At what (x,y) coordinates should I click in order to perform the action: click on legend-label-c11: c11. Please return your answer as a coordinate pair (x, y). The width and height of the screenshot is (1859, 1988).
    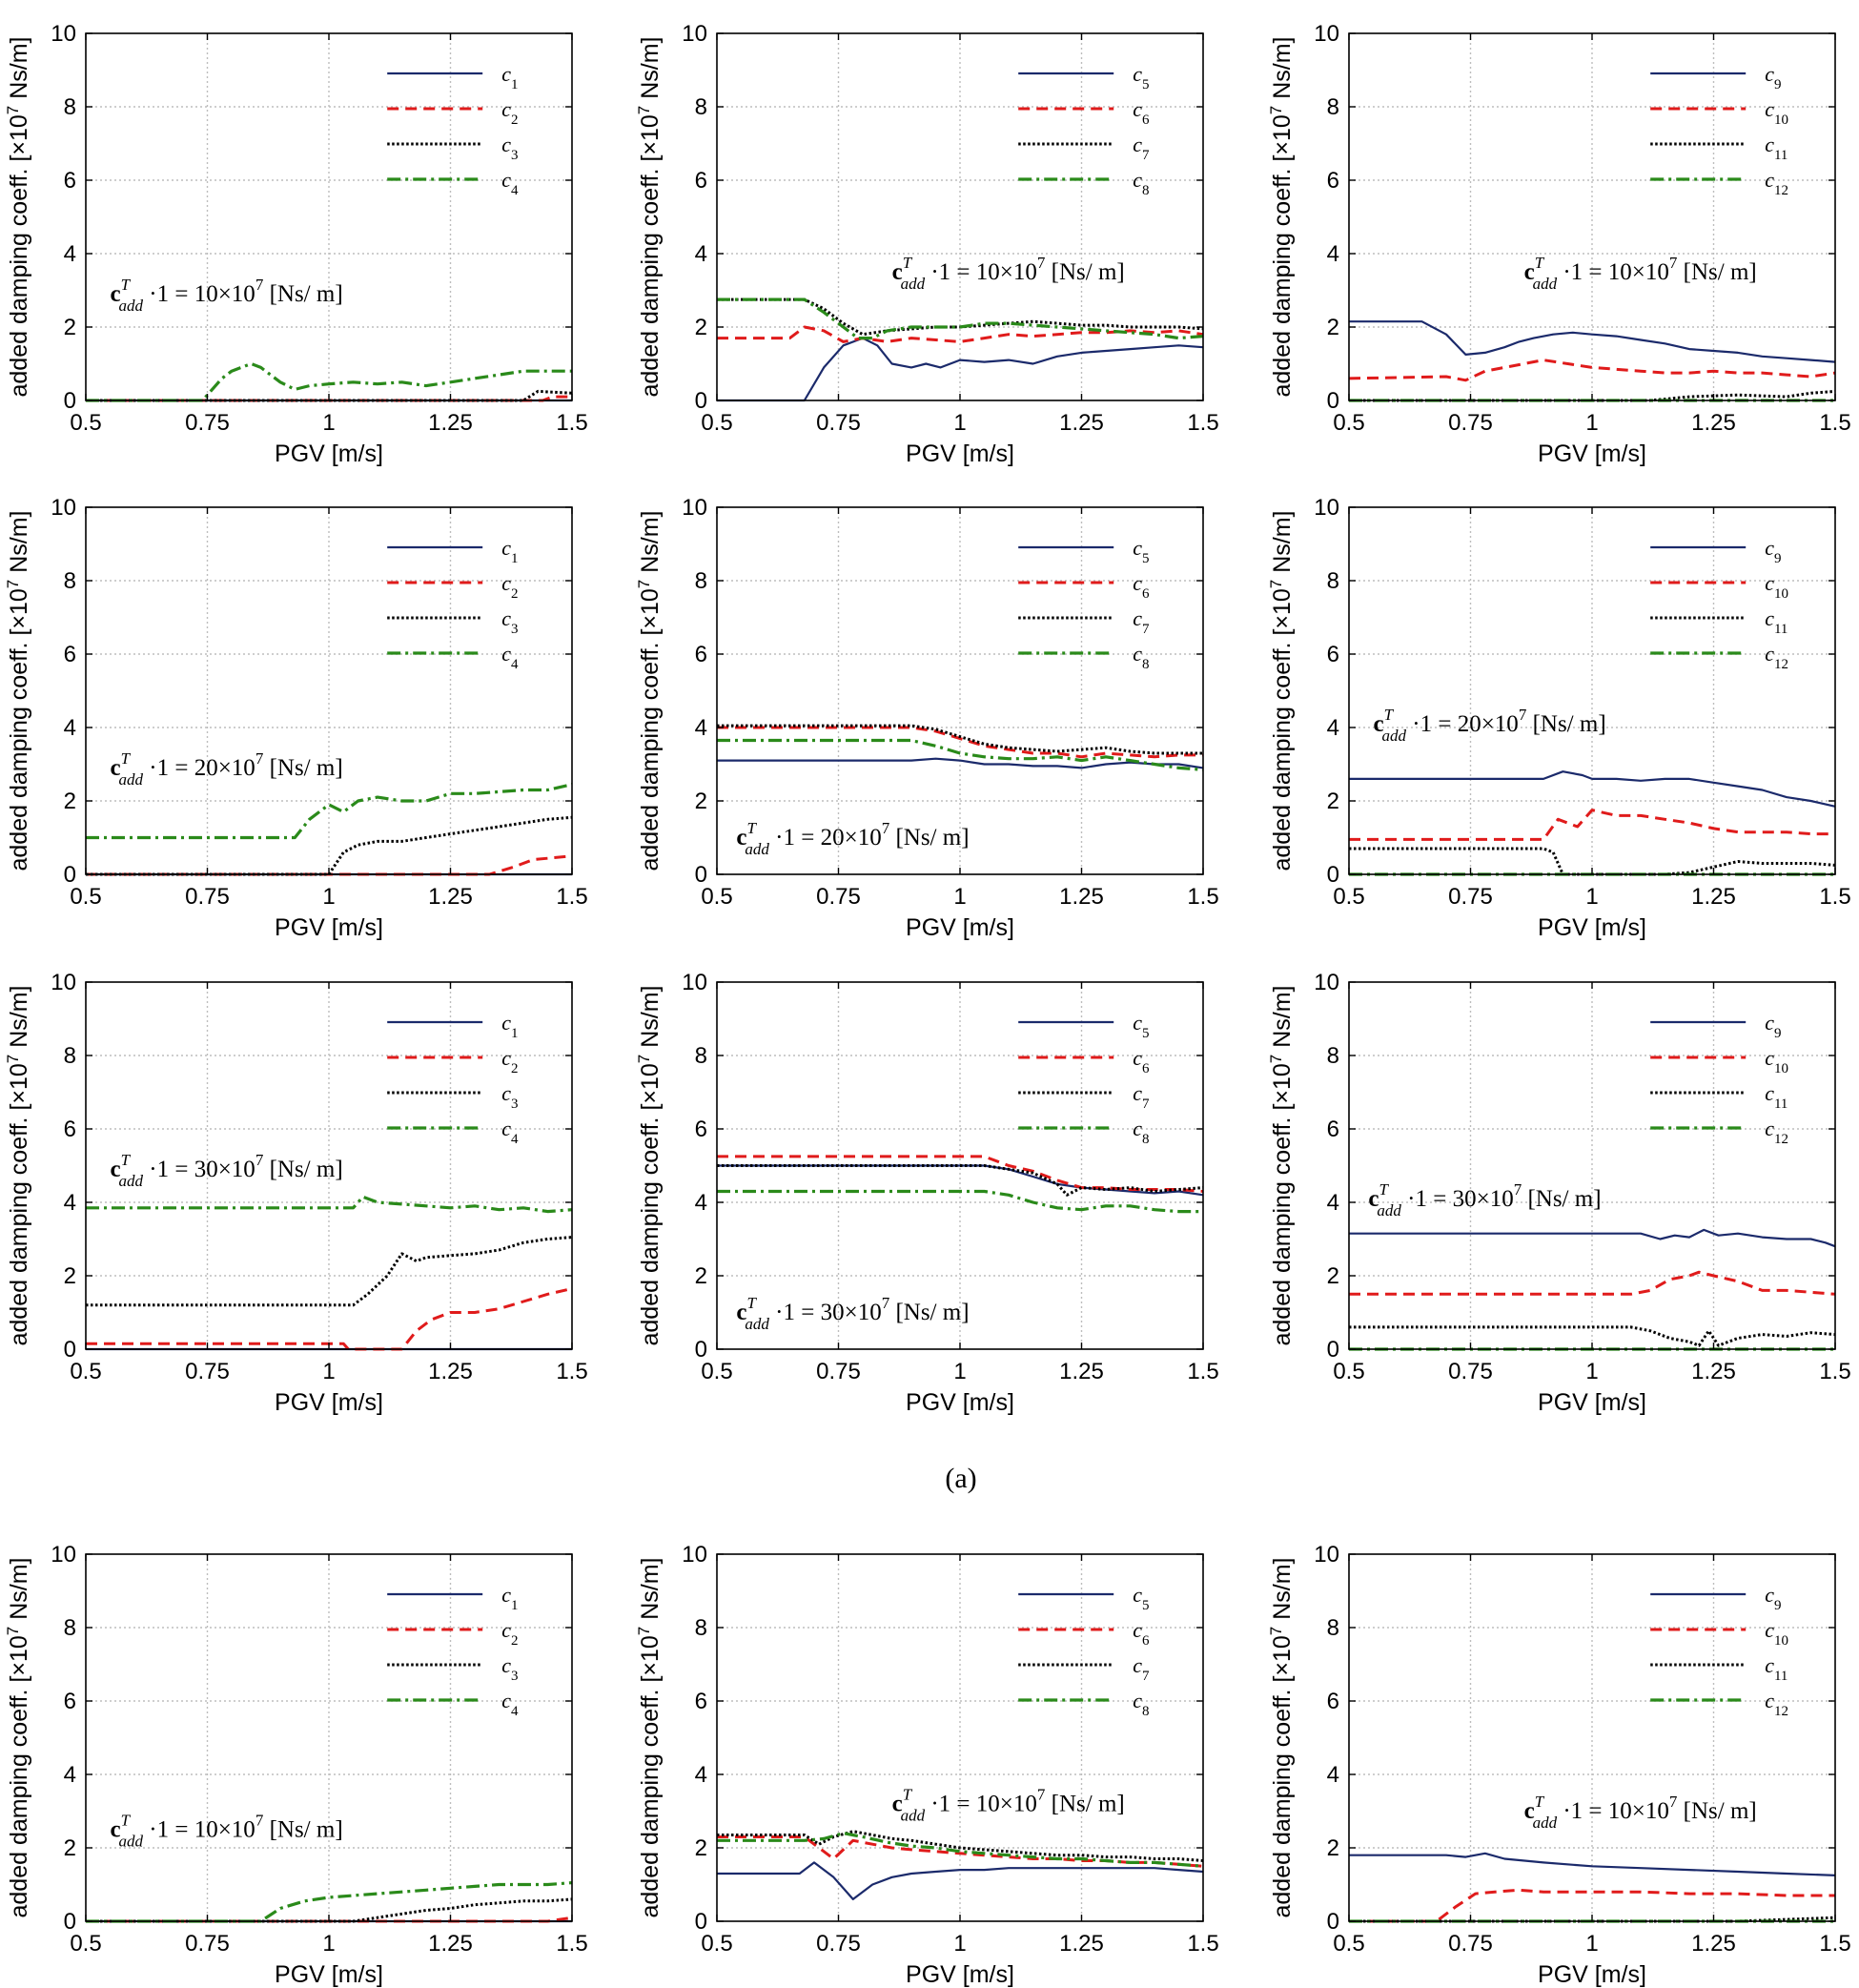
    Looking at the image, I should click on (1777, 148).